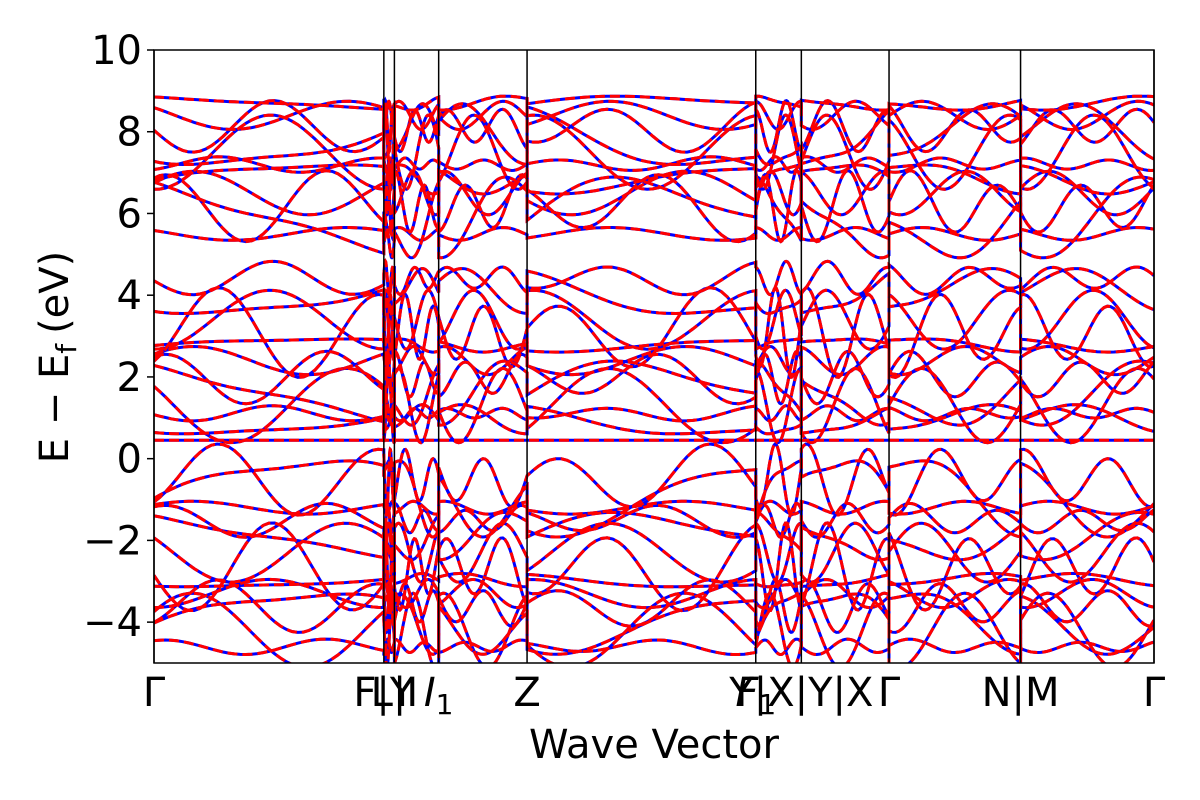 This screenshot has height=800, width=1200. What do you see at coordinates (395, 693) in the screenshot?
I see `kpoint-label: L|I` at bounding box center [395, 693].